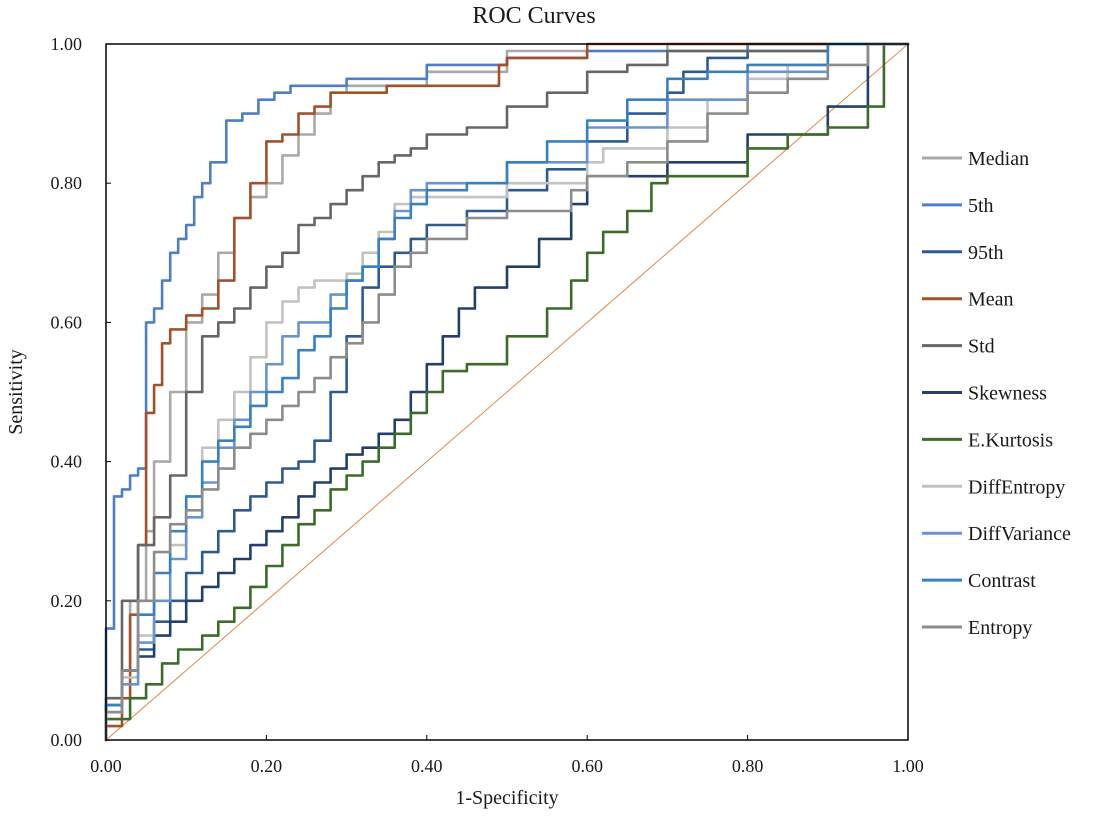  Describe the element at coordinates (1000, 628) in the screenshot. I see `legend-label: Entropy` at that location.